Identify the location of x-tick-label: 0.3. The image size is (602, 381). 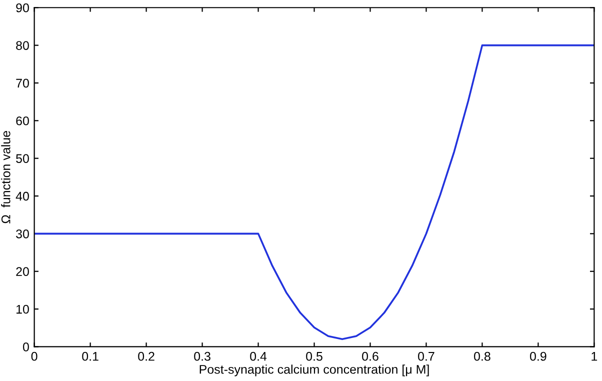
(202, 356).